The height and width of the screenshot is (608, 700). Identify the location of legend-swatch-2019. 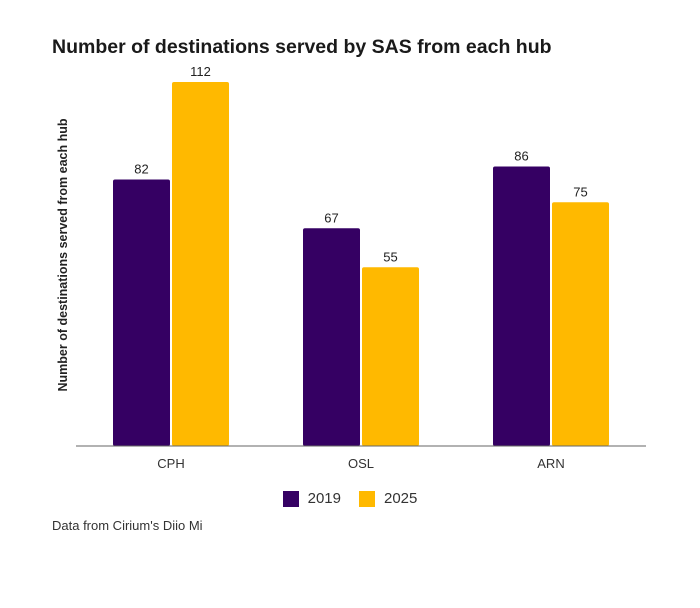
(290, 498).